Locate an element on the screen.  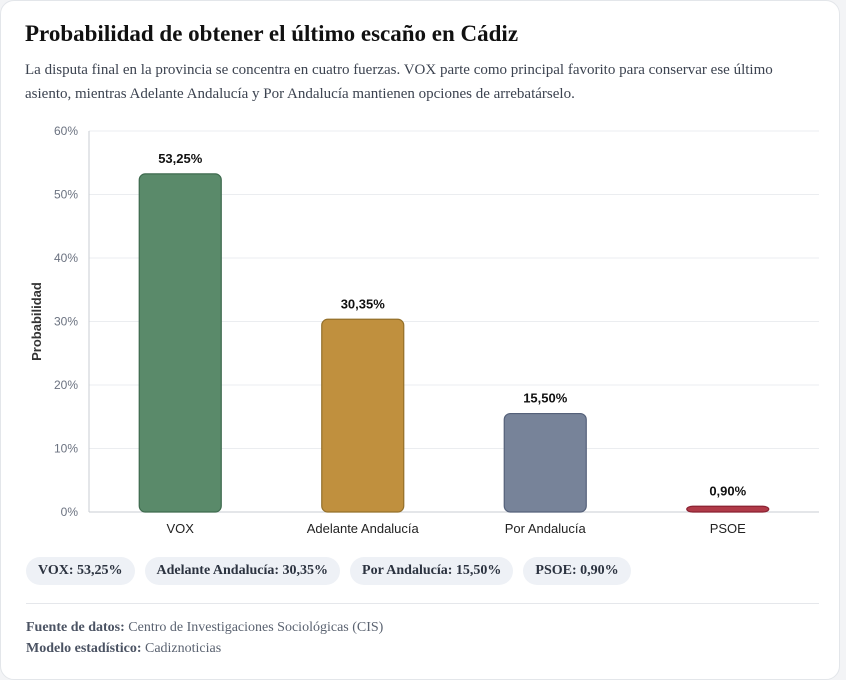
y-tick-label: 40% is located at coordinates (66, 258).